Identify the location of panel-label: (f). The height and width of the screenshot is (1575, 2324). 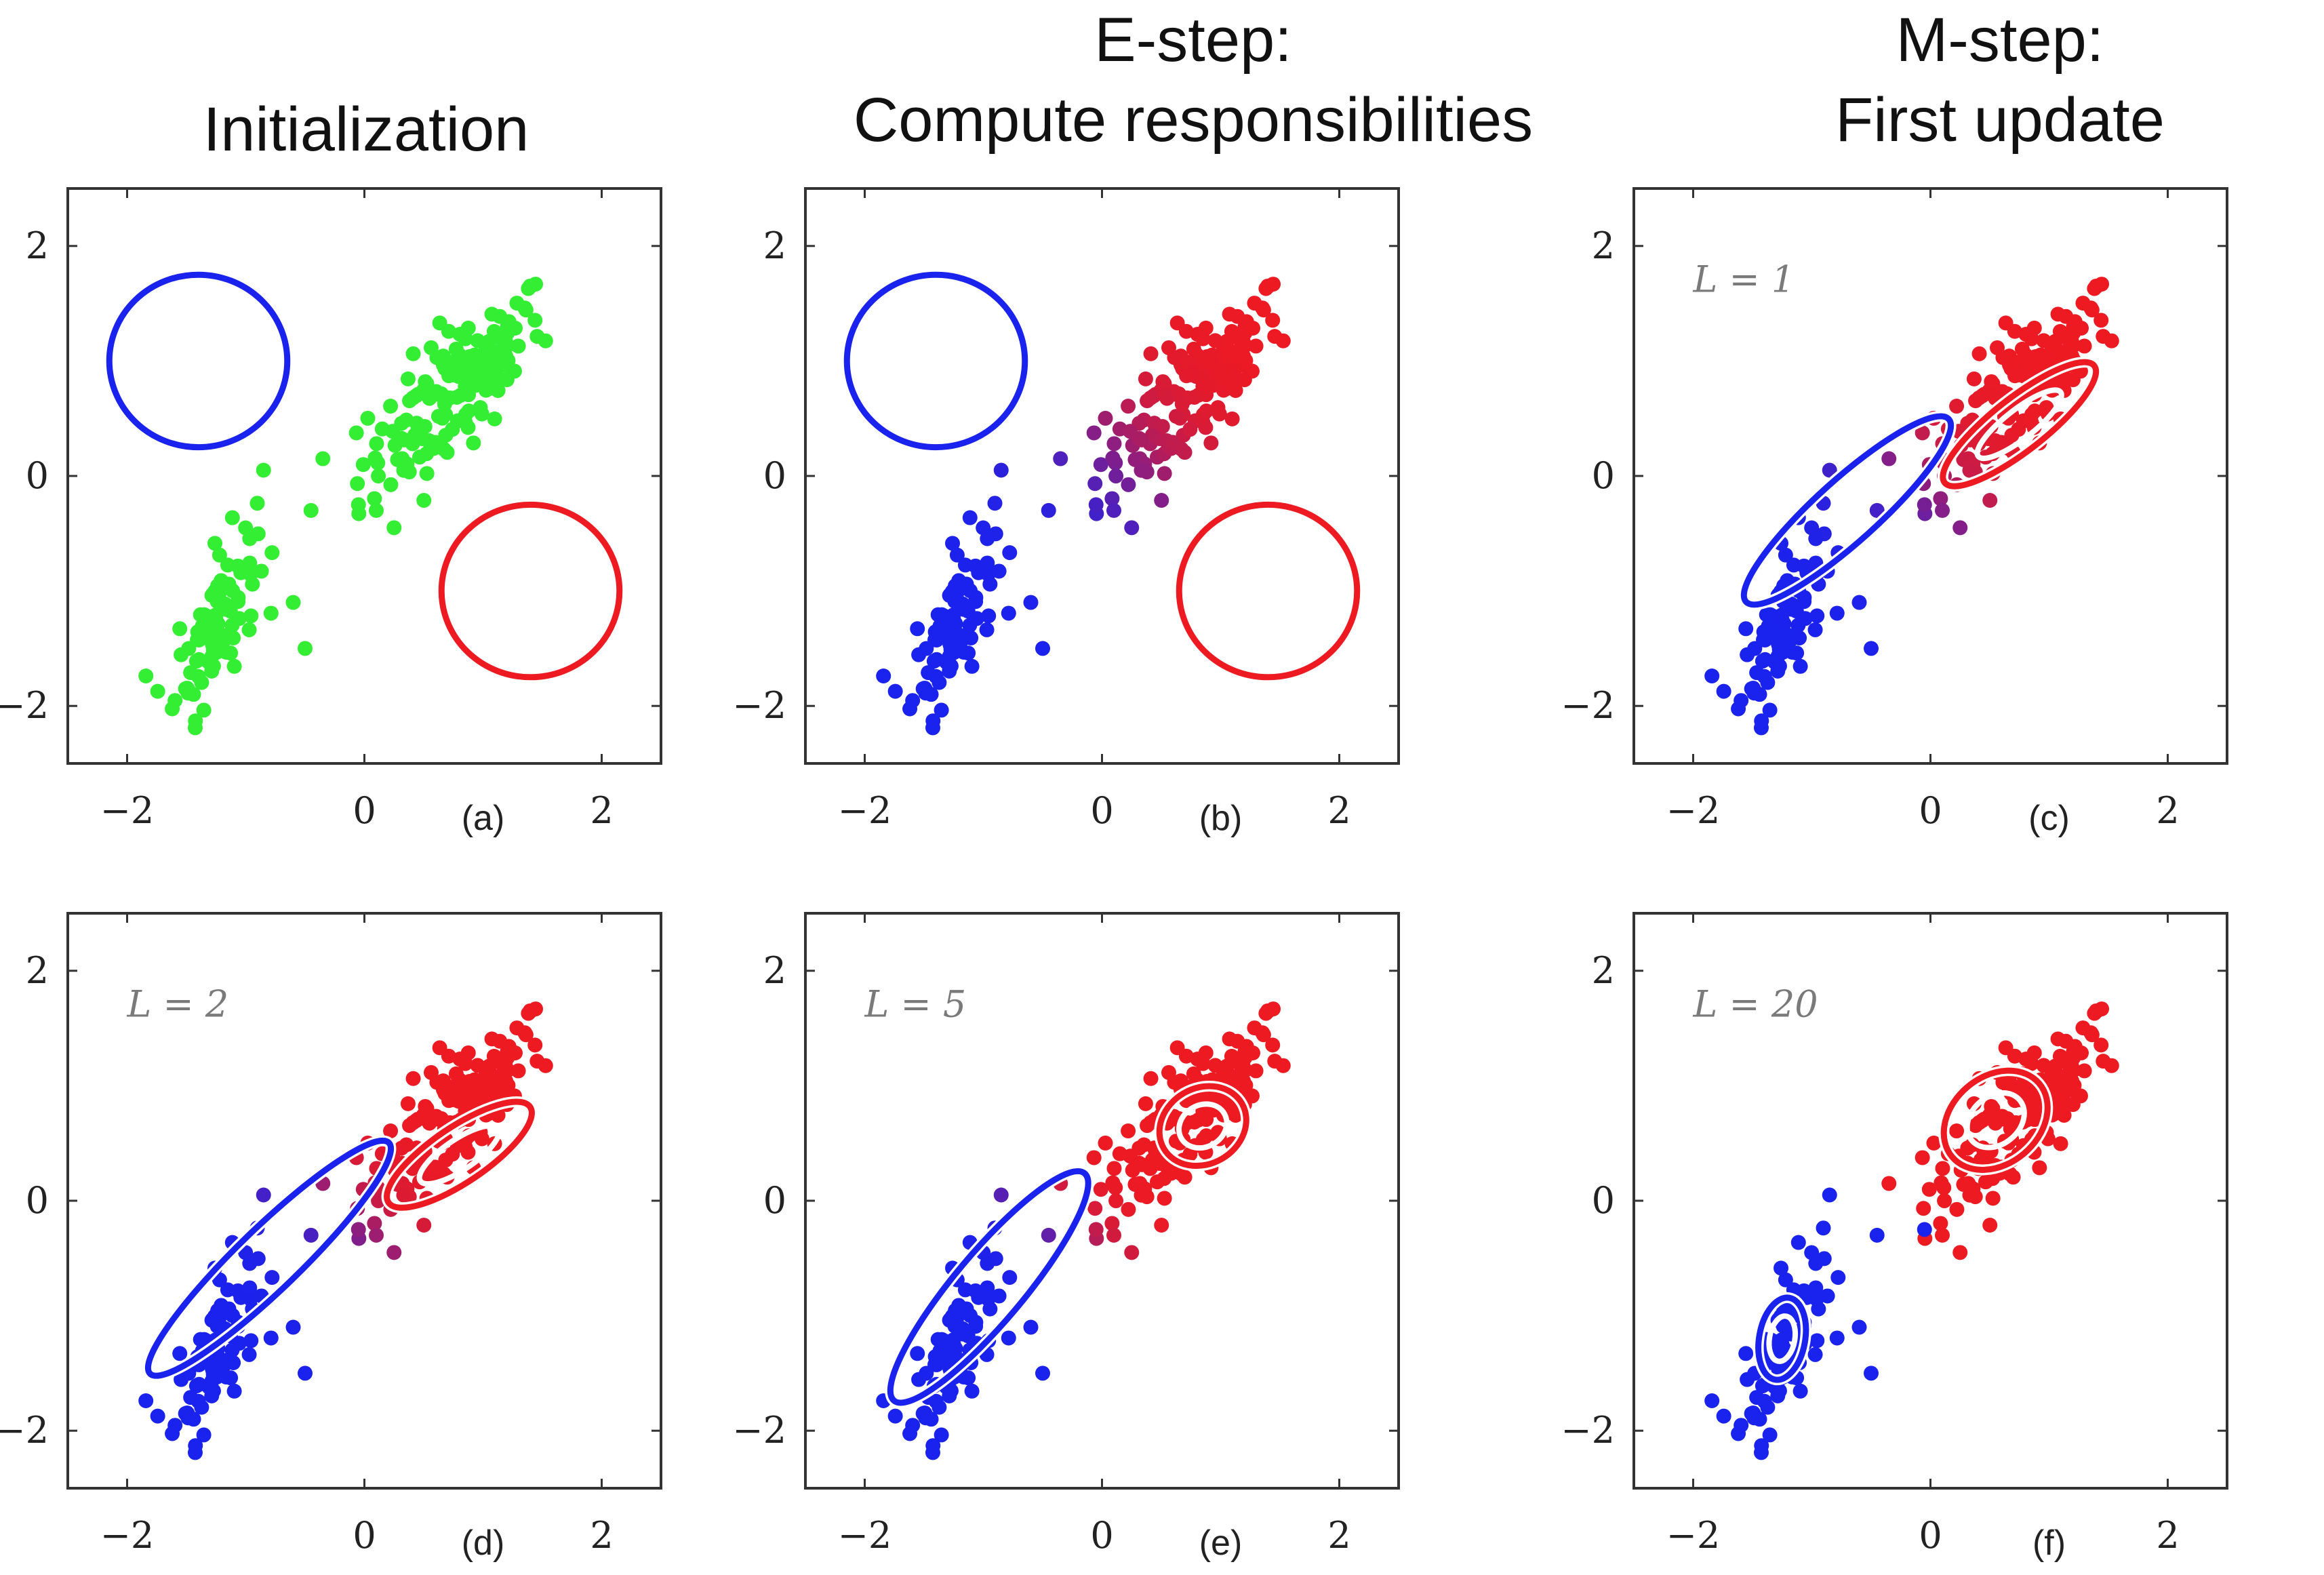
(2049, 1543).